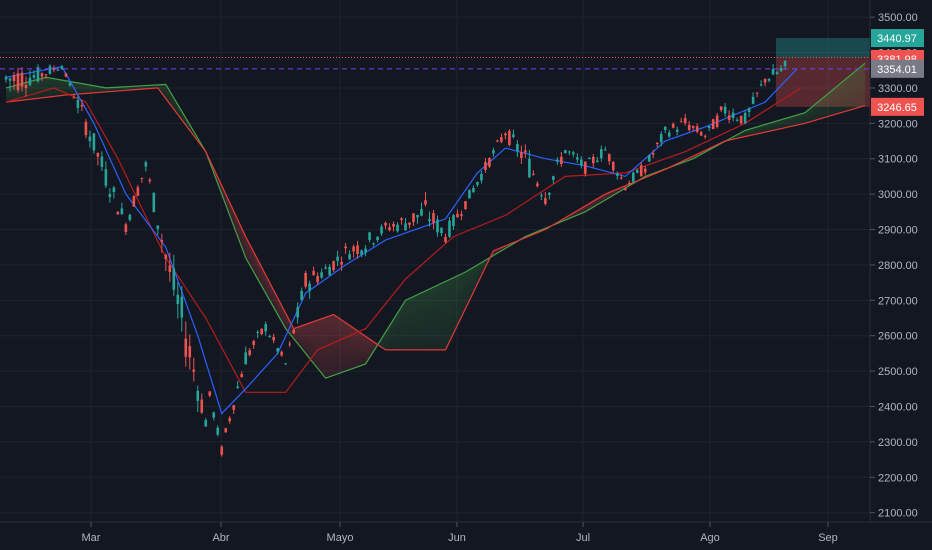  What do you see at coordinates (898, 372) in the screenshot?
I see `y-tick-label: 2500.00` at bounding box center [898, 372].